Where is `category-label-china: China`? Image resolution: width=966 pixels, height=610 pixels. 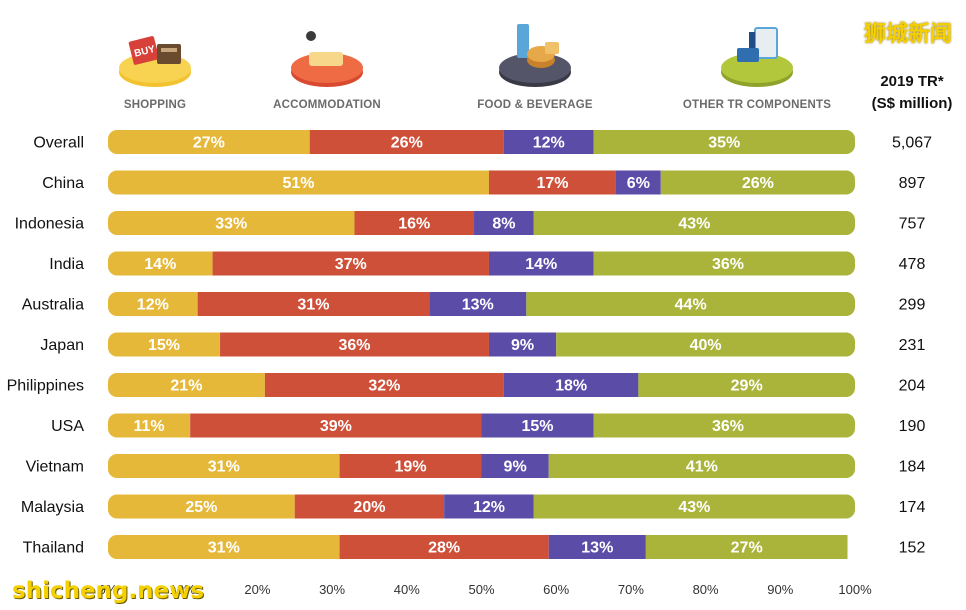 category-label-china: China is located at coordinates (63, 183).